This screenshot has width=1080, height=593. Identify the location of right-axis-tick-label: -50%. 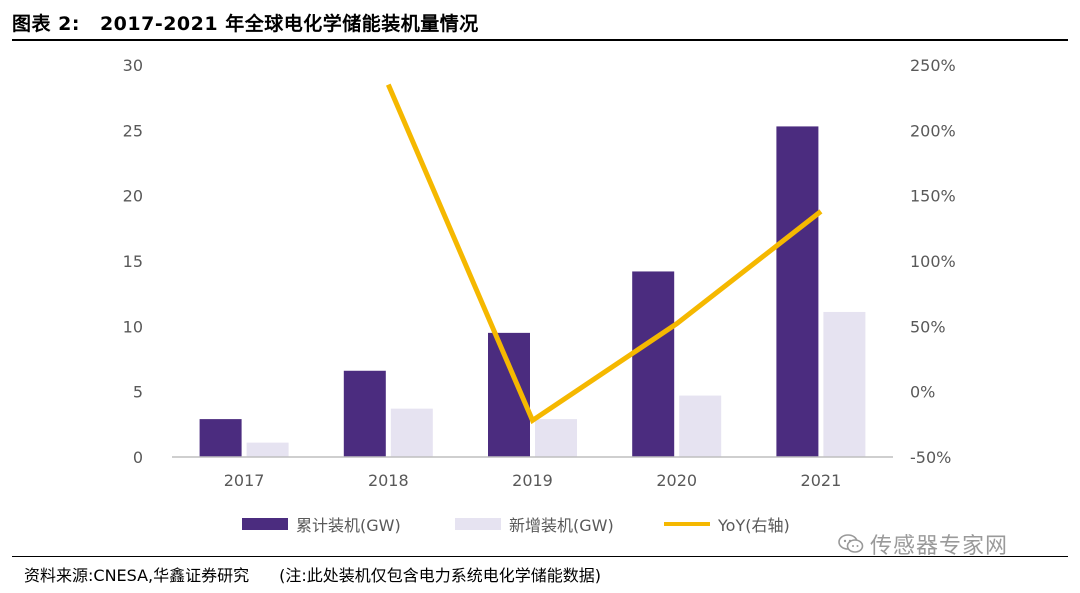
(930, 457).